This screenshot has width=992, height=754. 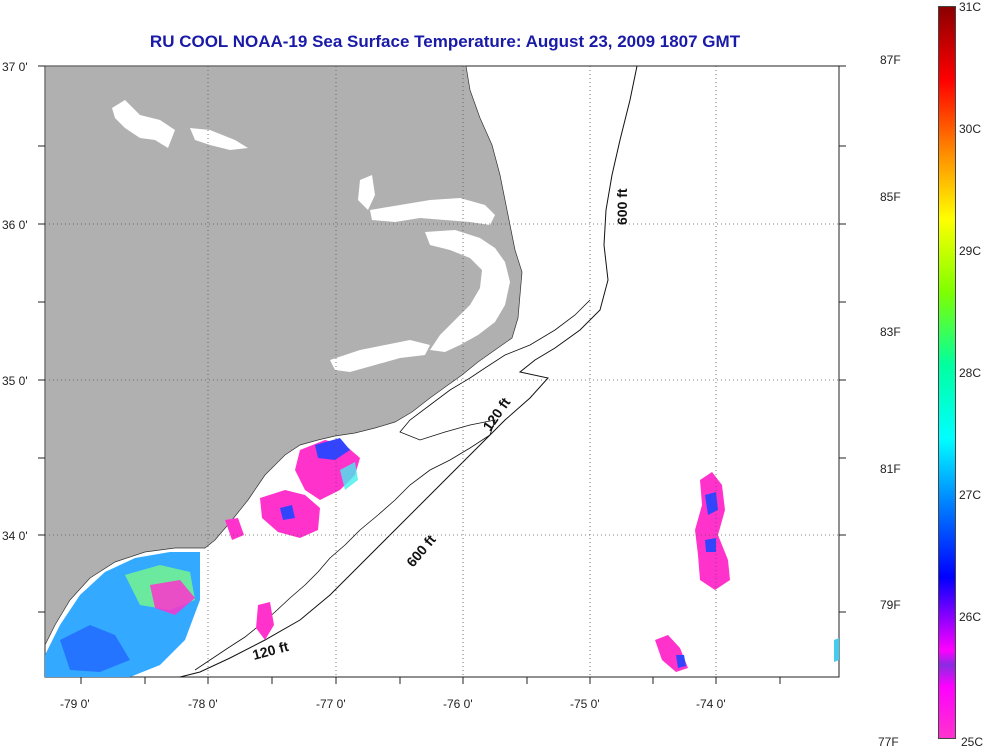 I want to click on lon-label-79: -79 0', so click(x=75, y=704).